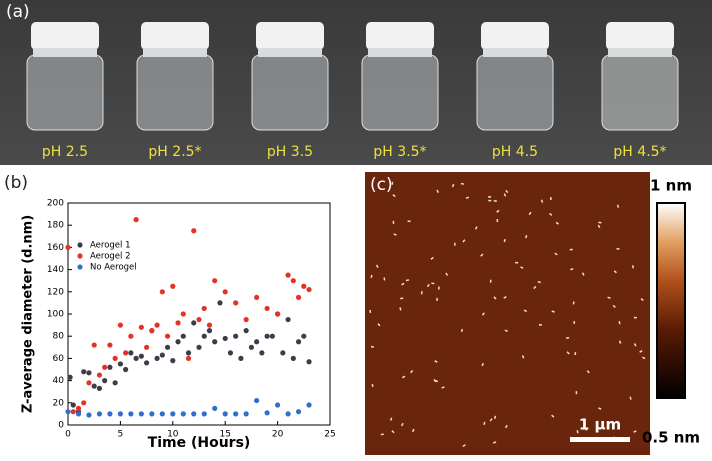 The height and width of the screenshot is (461, 712). Describe the element at coordinates (113, 268) in the screenshot. I see `legend-label: No Aerogel` at that location.